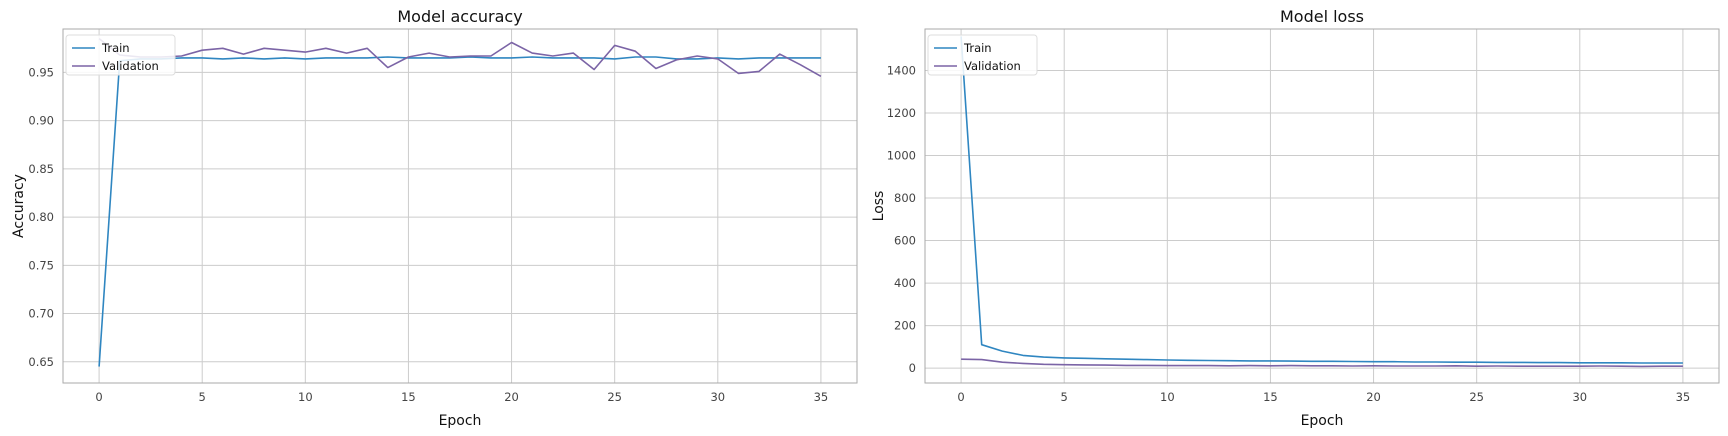 The width and height of the screenshot is (1728, 436). Describe the element at coordinates (901, 113) in the screenshot. I see `y-tick-label: 1200` at that location.